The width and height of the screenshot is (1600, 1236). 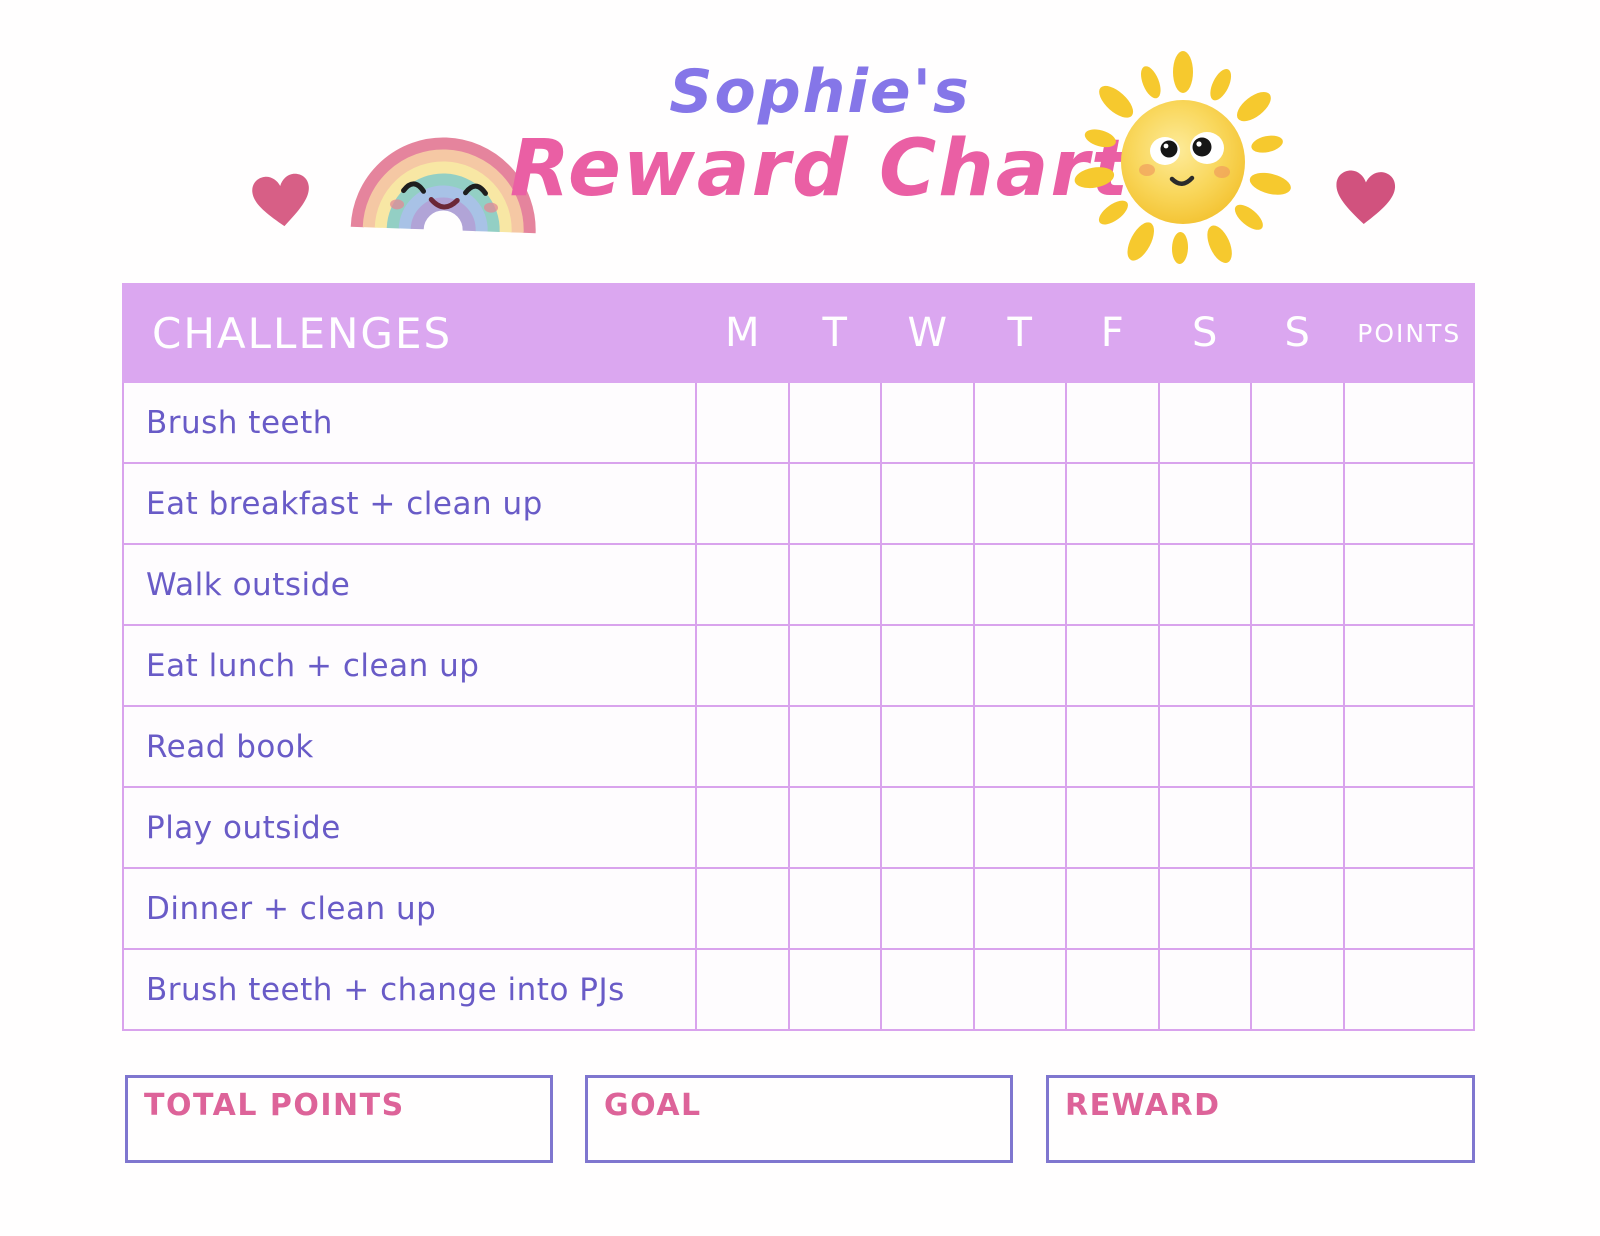 What do you see at coordinates (274, 1105) in the screenshot?
I see `total-points-label: TOTAL POINTS` at bounding box center [274, 1105].